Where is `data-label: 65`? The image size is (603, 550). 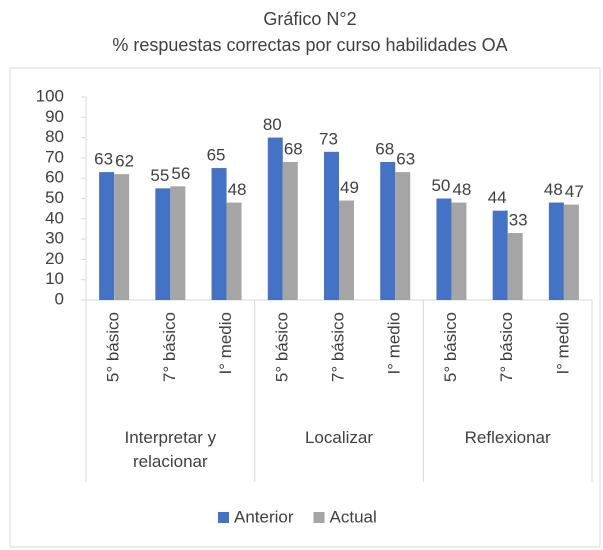 data-label: 65 is located at coordinates (216, 155).